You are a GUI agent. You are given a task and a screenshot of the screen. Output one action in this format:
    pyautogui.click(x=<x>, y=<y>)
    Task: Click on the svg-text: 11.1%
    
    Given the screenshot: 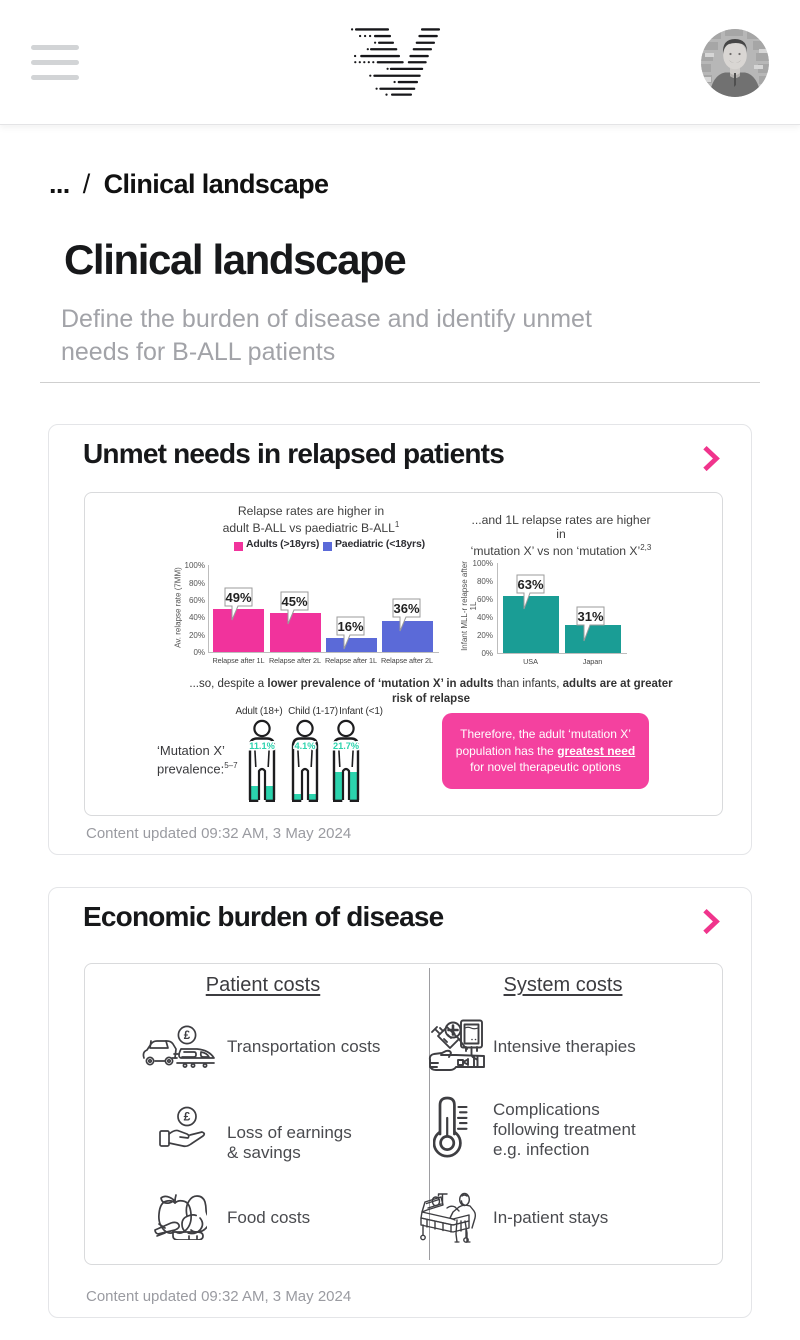 What is the action you would take?
    pyautogui.click(x=262, y=746)
    